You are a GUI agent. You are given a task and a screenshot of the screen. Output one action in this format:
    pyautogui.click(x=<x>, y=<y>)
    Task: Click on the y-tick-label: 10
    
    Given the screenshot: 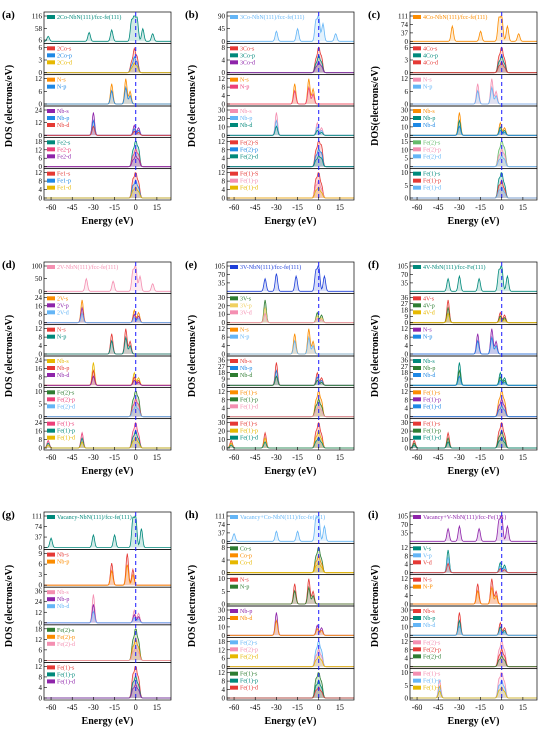 What is the action you would take?
    pyautogui.click(x=405, y=673)
    